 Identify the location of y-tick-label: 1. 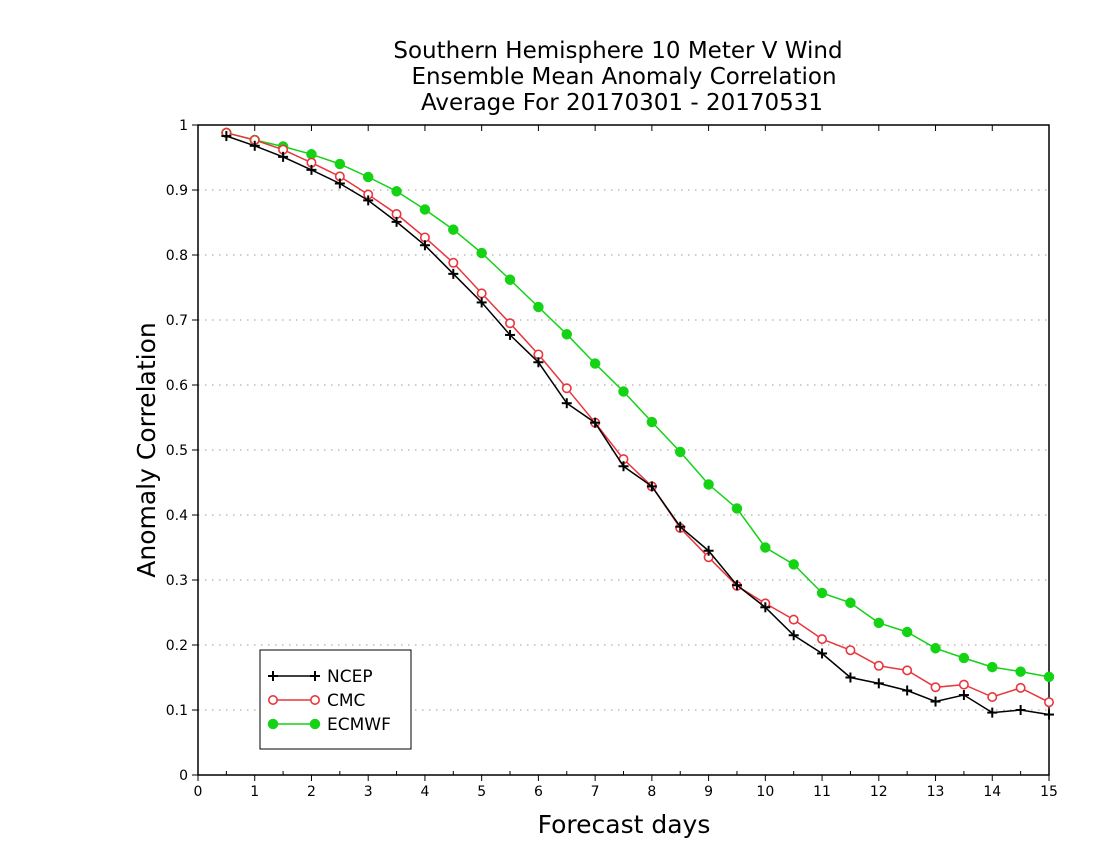
(183, 126).